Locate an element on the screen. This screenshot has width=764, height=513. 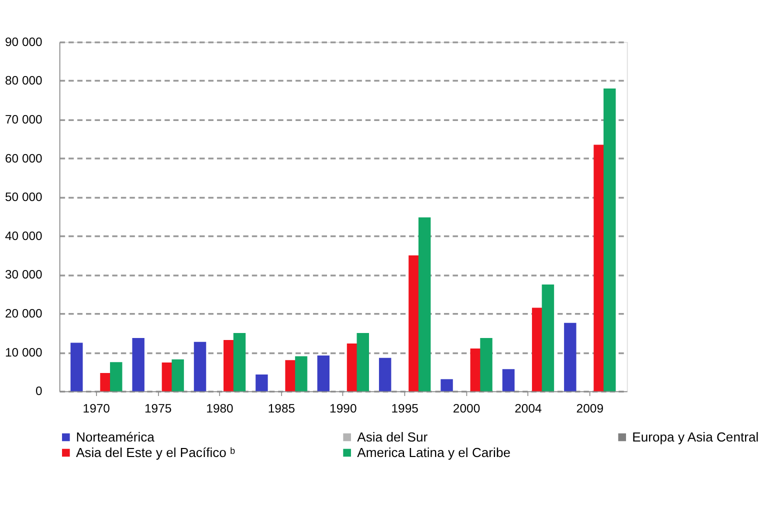
y-tick-label: 80 000 is located at coordinates (23, 81).